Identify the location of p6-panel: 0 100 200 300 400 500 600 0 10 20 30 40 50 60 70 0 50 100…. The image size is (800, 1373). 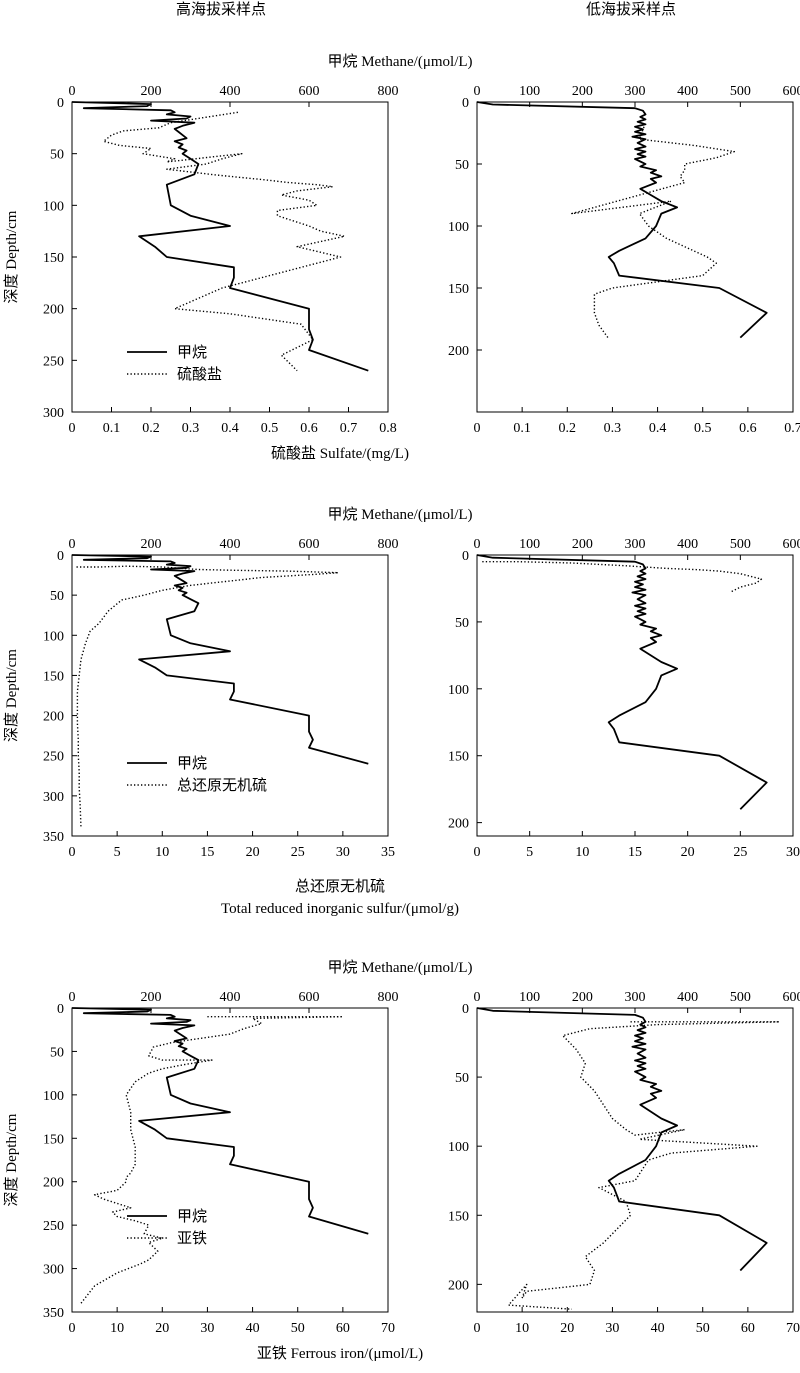
(624, 1163).